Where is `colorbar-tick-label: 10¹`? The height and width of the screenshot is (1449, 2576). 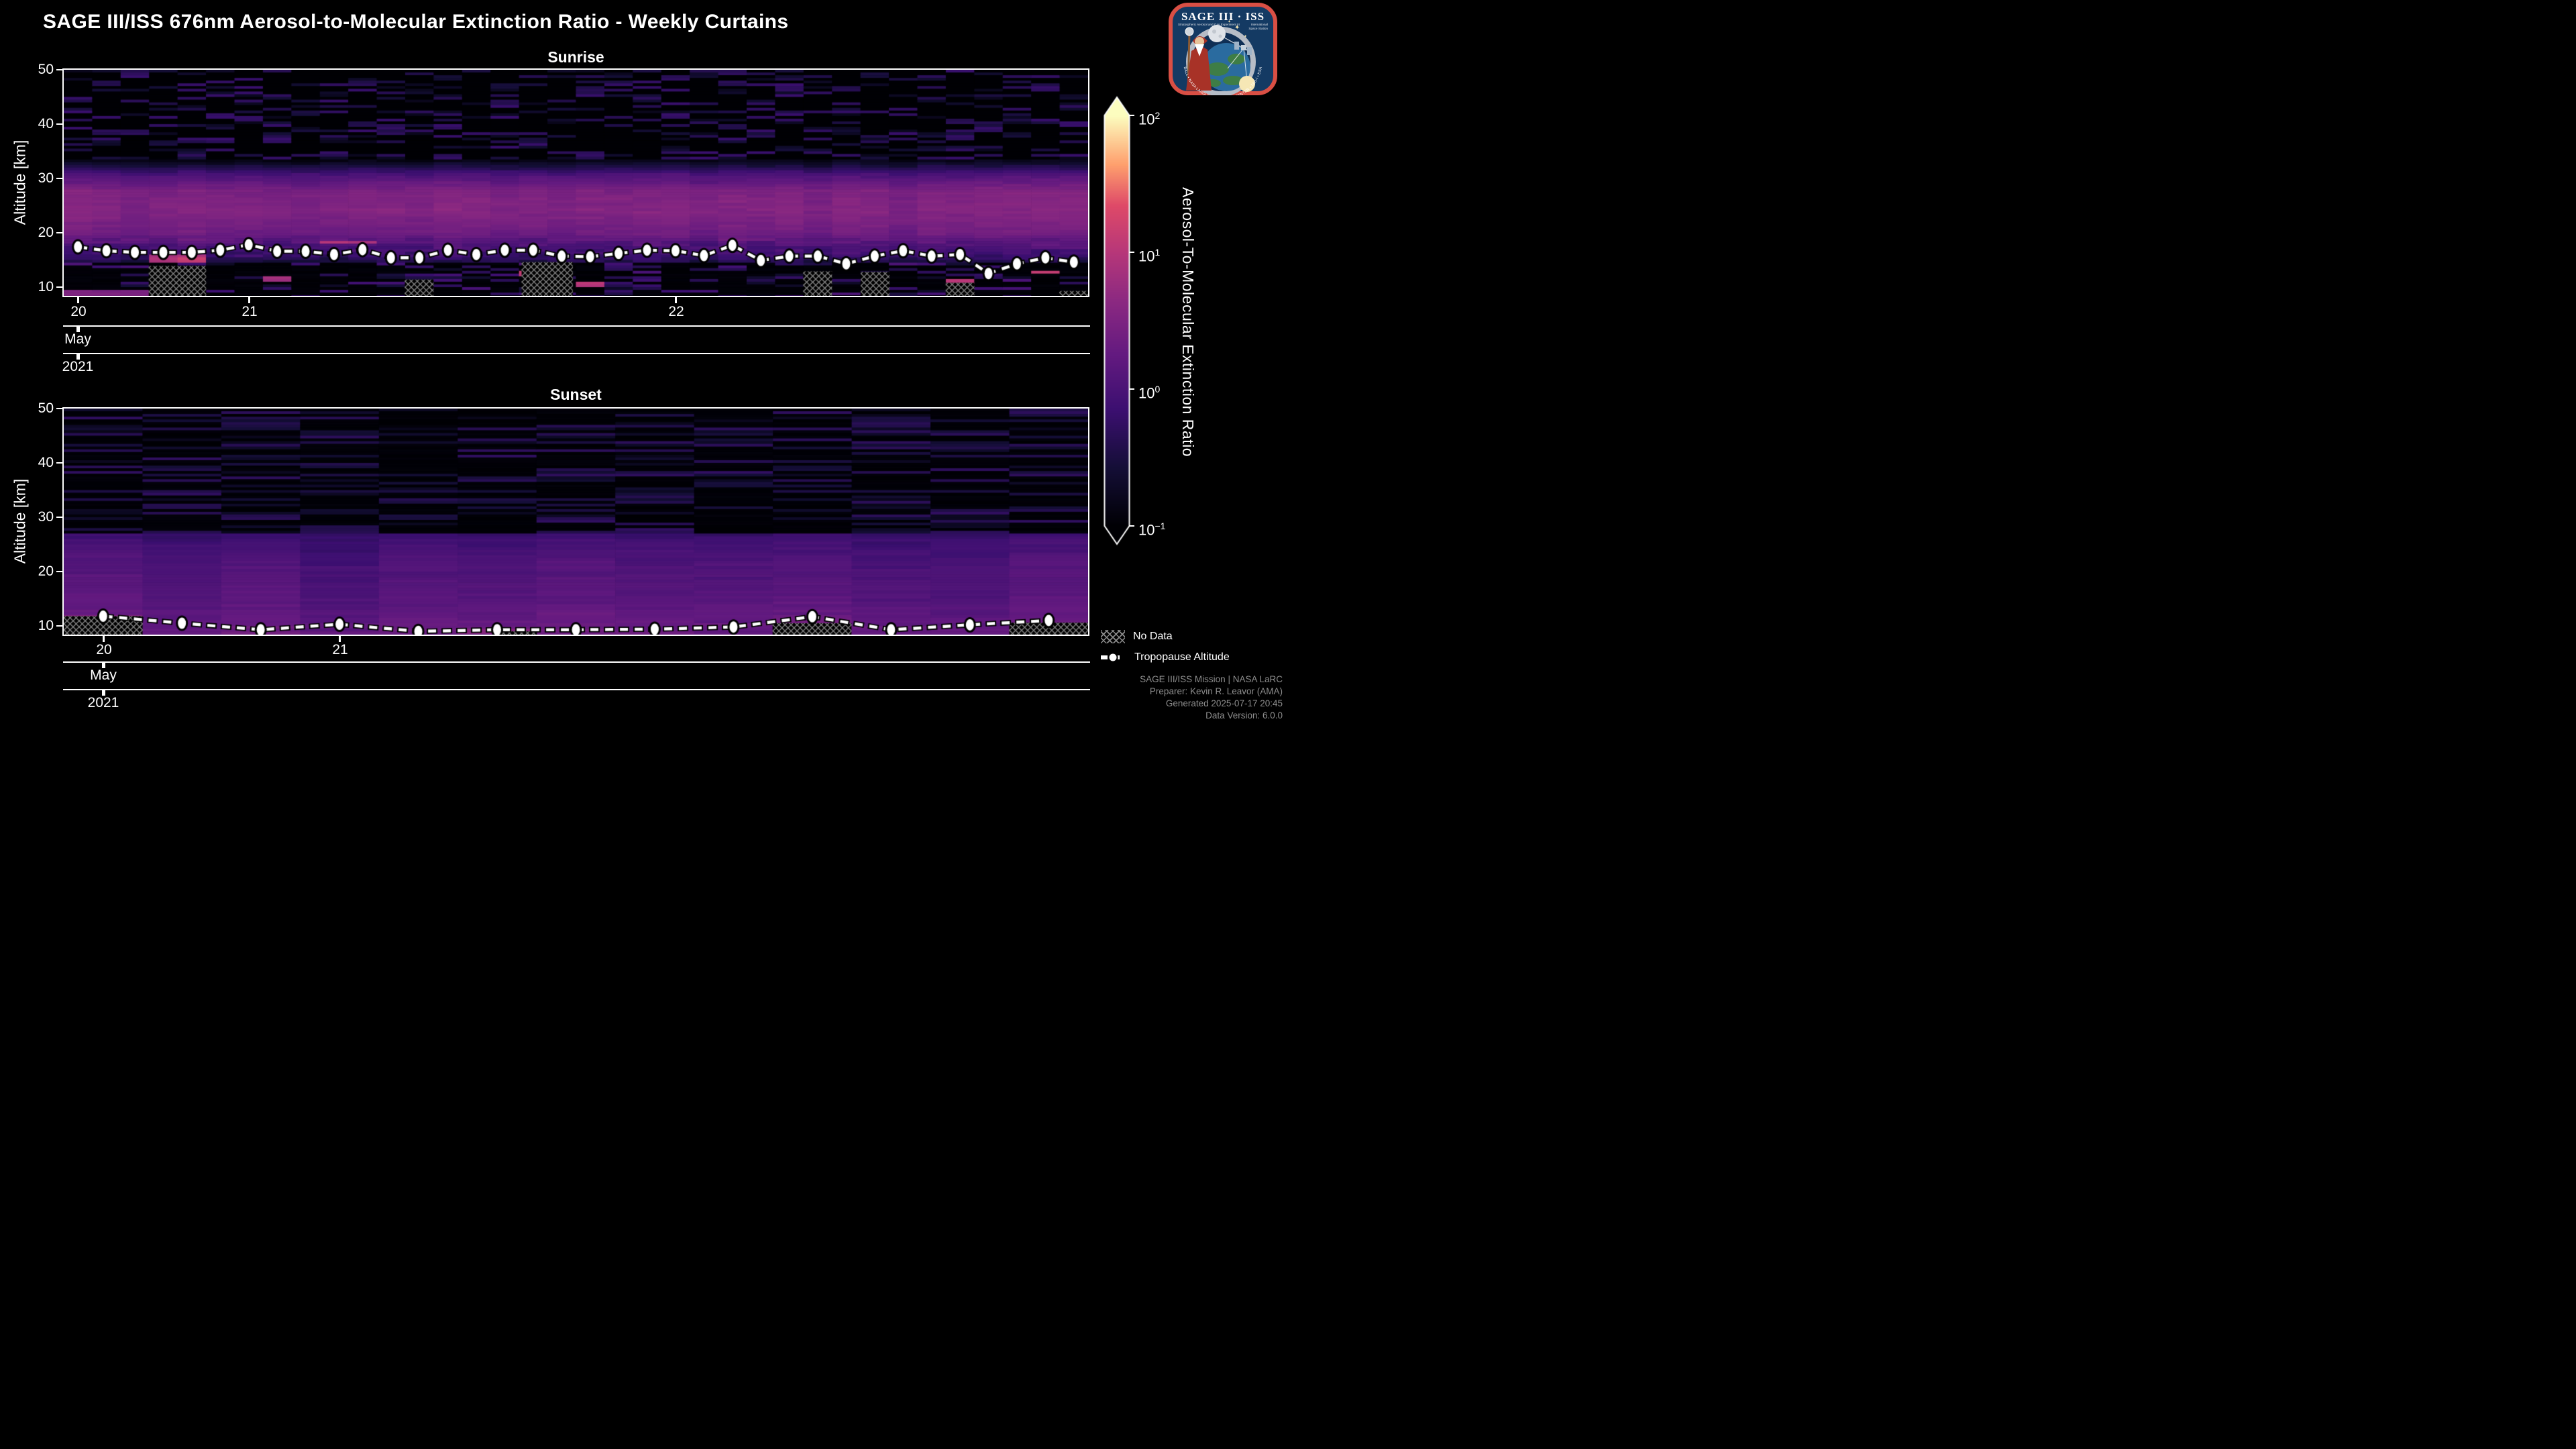 colorbar-tick-label: 10¹ is located at coordinates (1149, 256).